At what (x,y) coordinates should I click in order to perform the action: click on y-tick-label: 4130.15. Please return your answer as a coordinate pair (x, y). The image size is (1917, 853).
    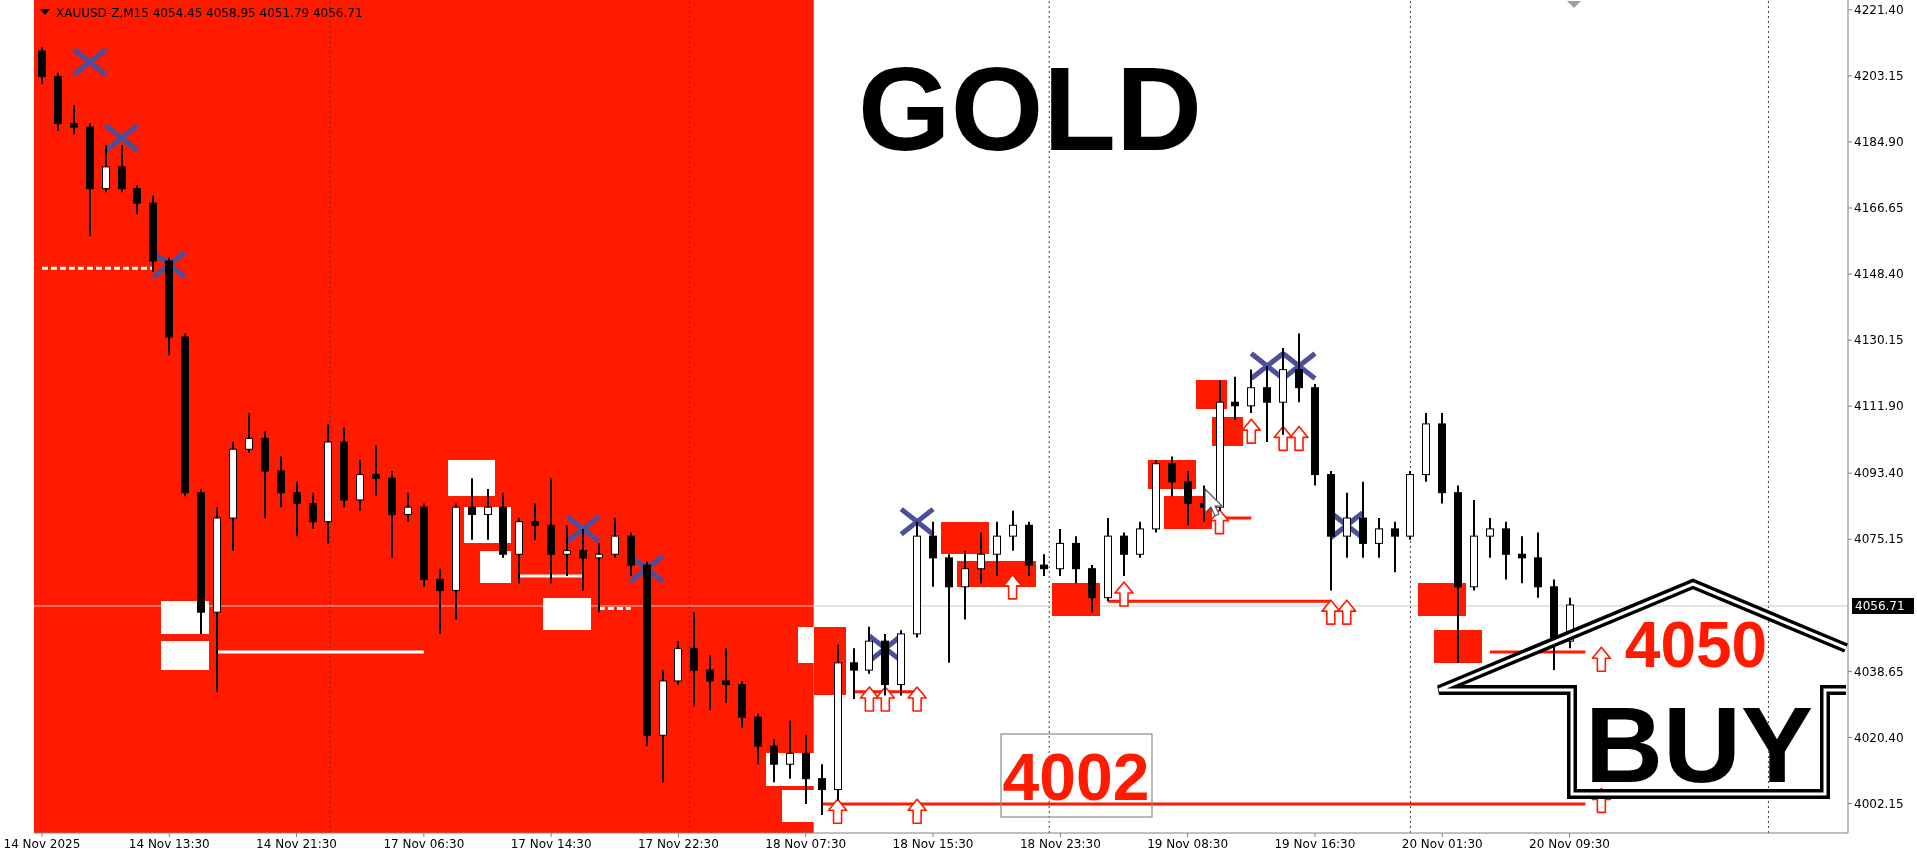
    Looking at the image, I should click on (1879, 340).